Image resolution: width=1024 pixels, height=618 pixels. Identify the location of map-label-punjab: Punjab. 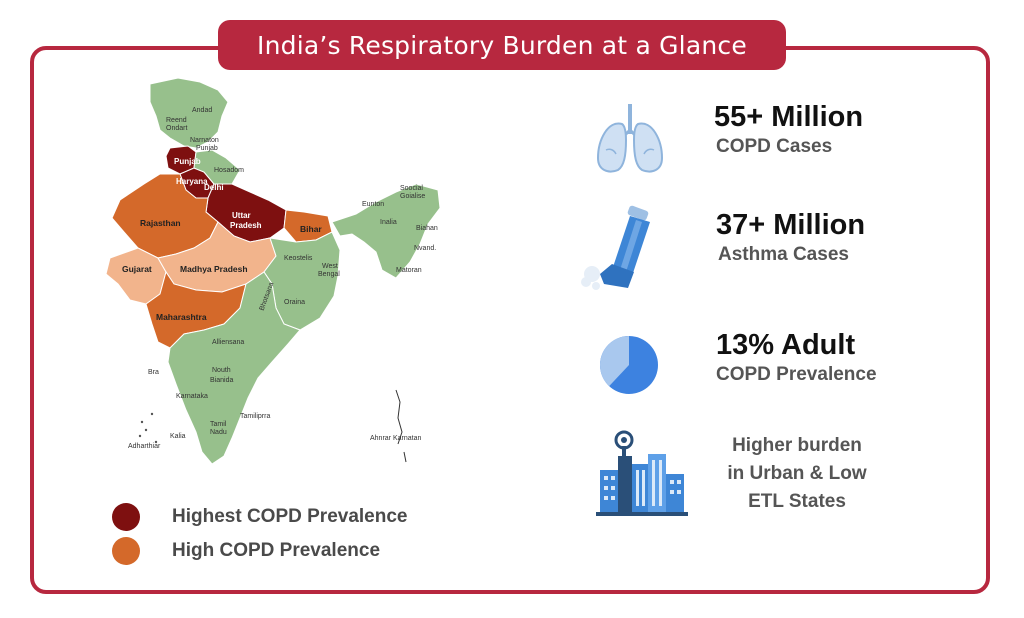
(187, 161).